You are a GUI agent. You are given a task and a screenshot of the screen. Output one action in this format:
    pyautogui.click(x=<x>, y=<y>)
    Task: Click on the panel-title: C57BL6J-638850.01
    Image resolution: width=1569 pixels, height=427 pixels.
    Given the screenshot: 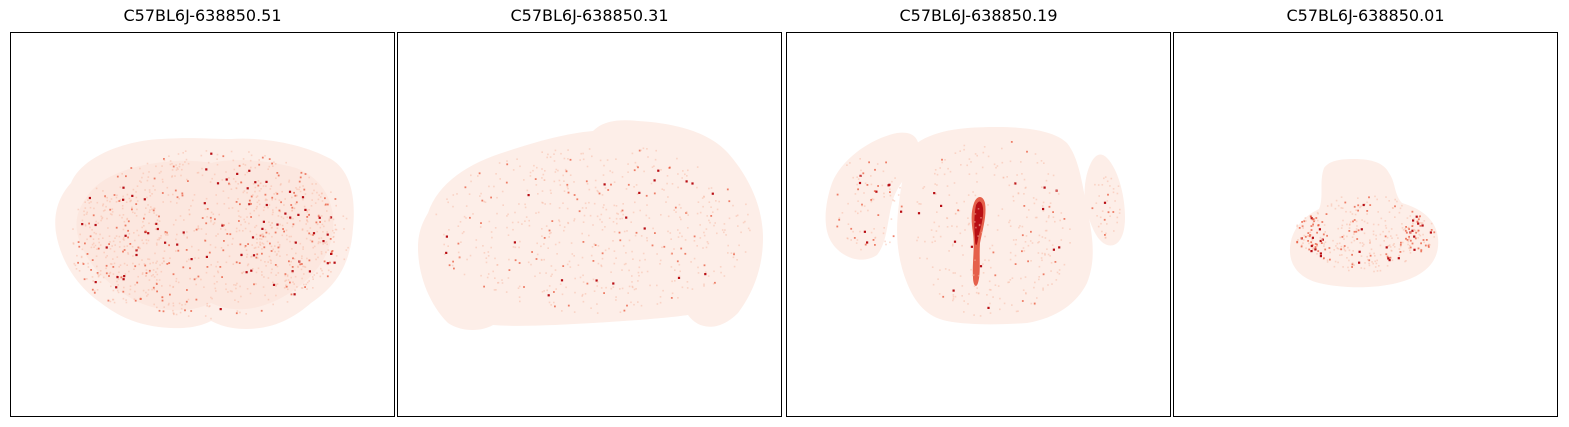 What is the action you would take?
    pyautogui.click(x=1365, y=15)
    